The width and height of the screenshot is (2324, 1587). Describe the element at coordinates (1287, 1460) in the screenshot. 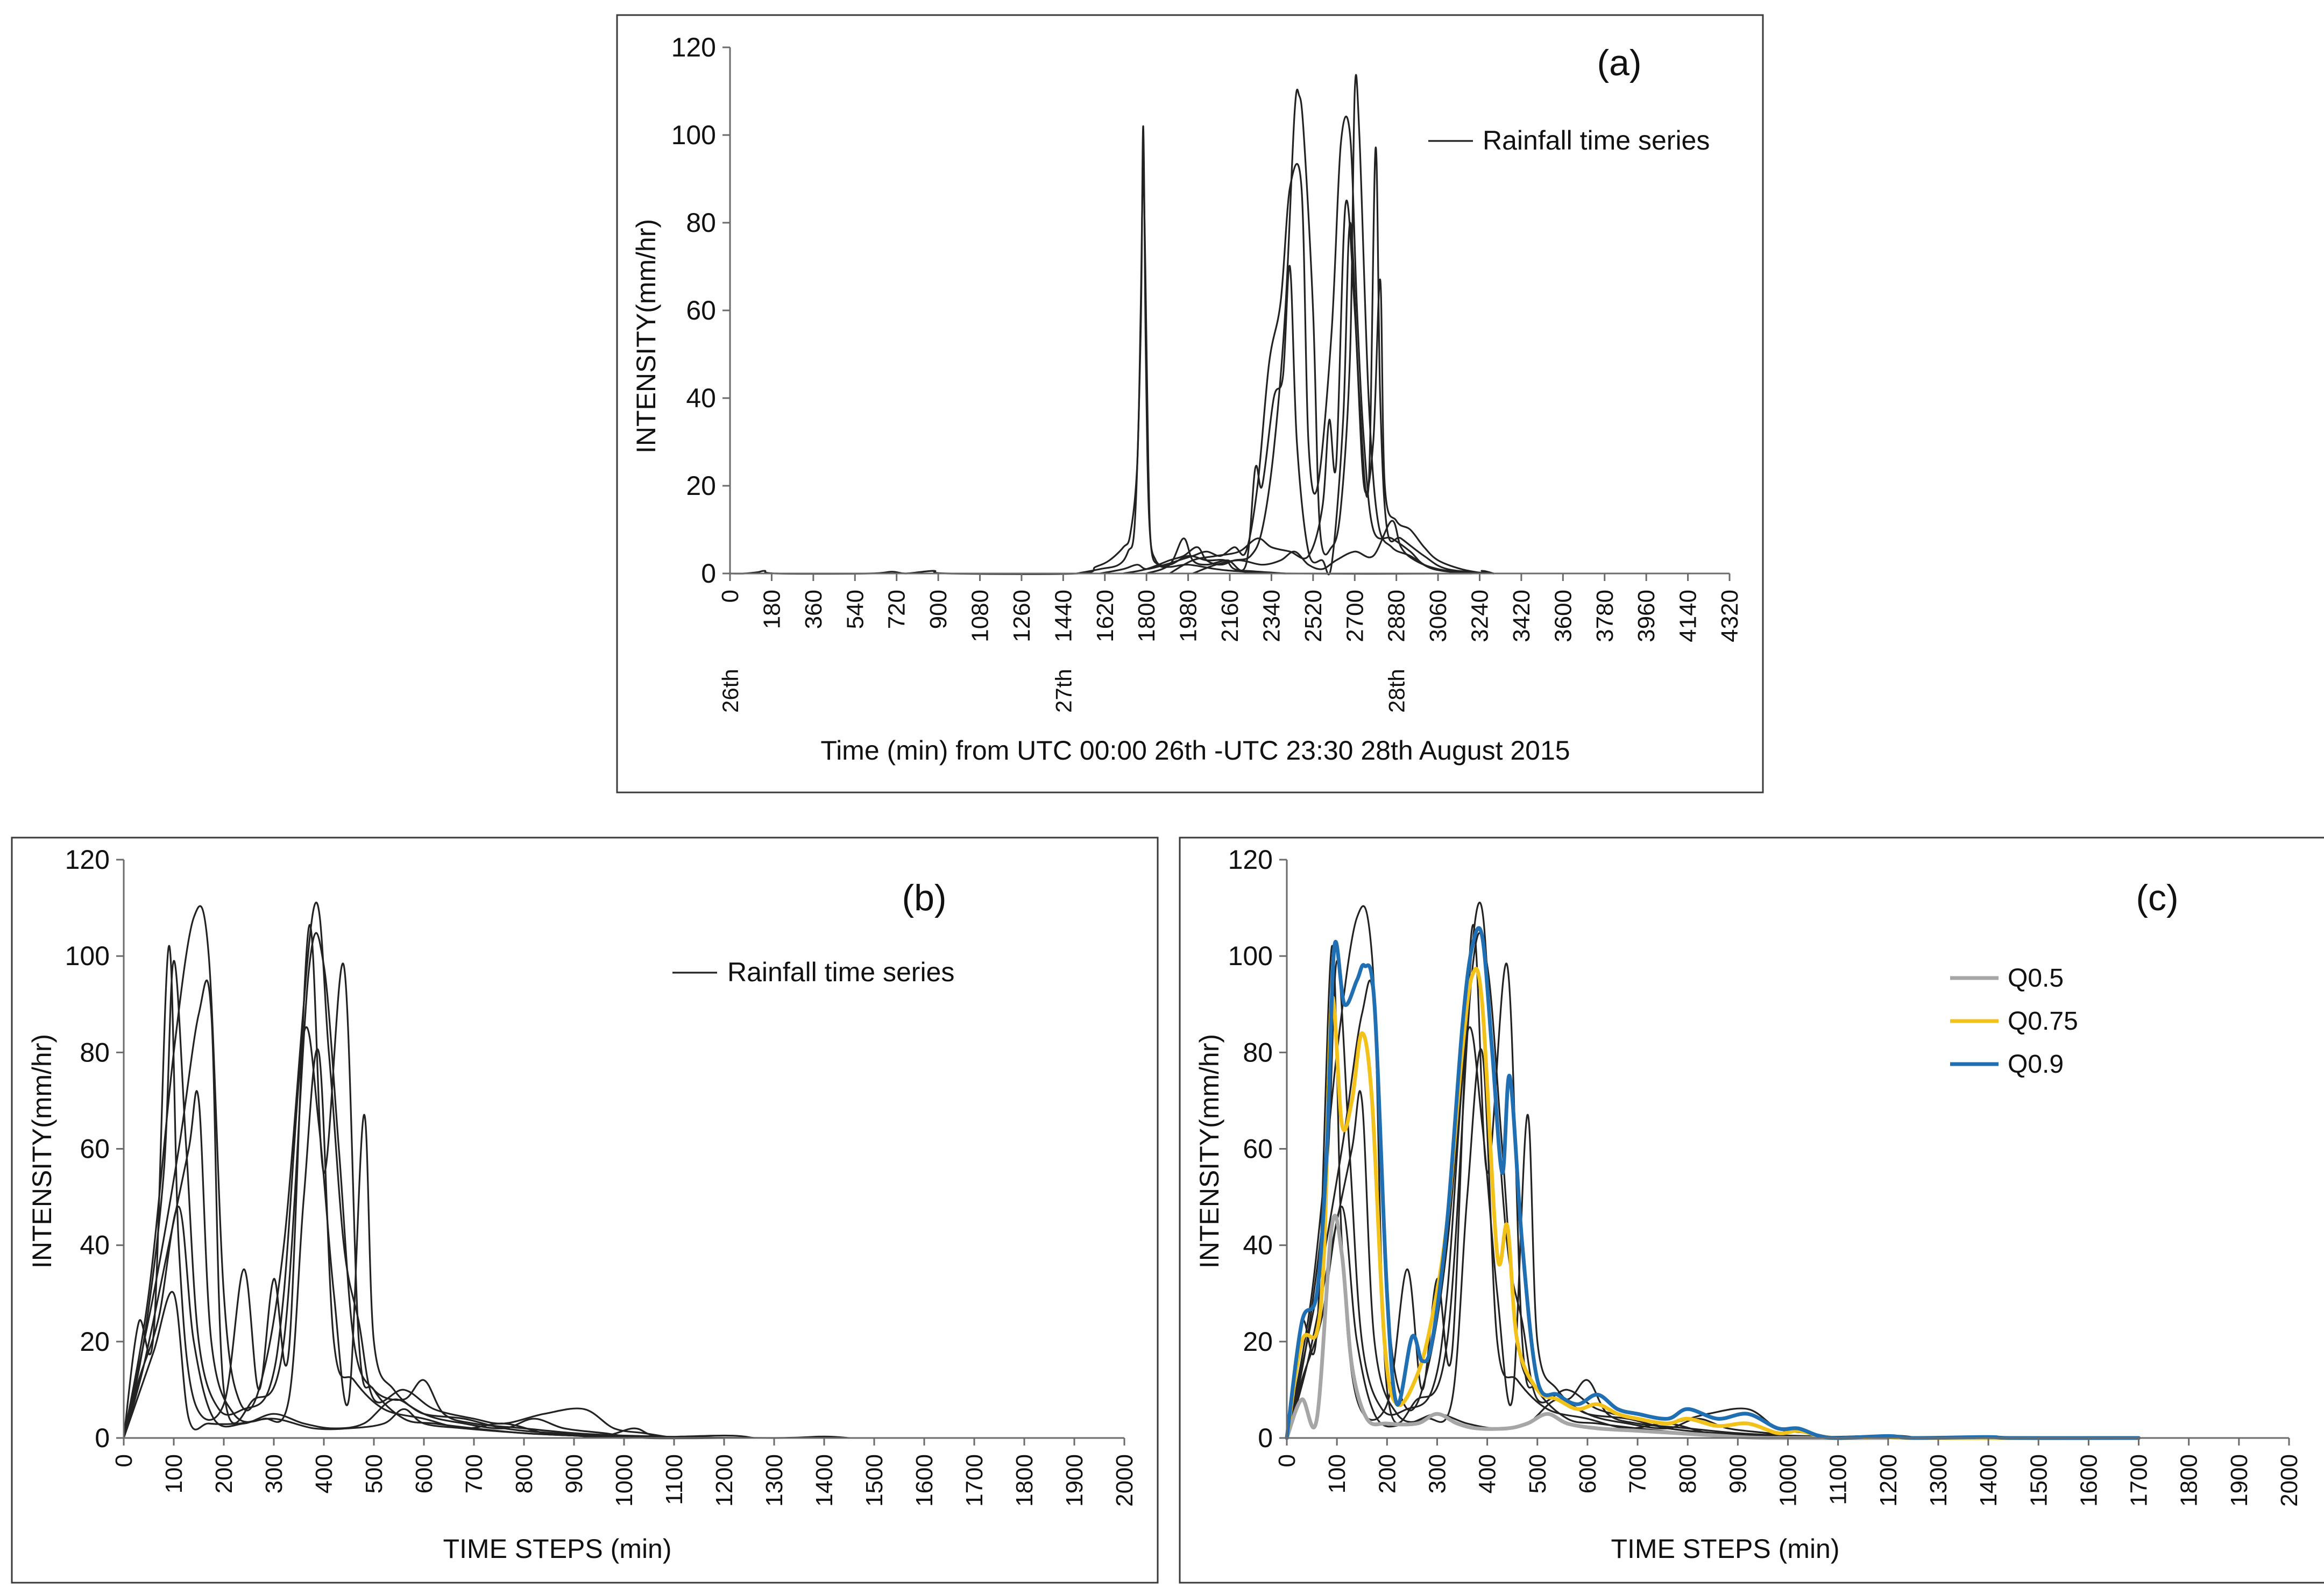

I see `panel-c-x-tick-label: 0` at that location.